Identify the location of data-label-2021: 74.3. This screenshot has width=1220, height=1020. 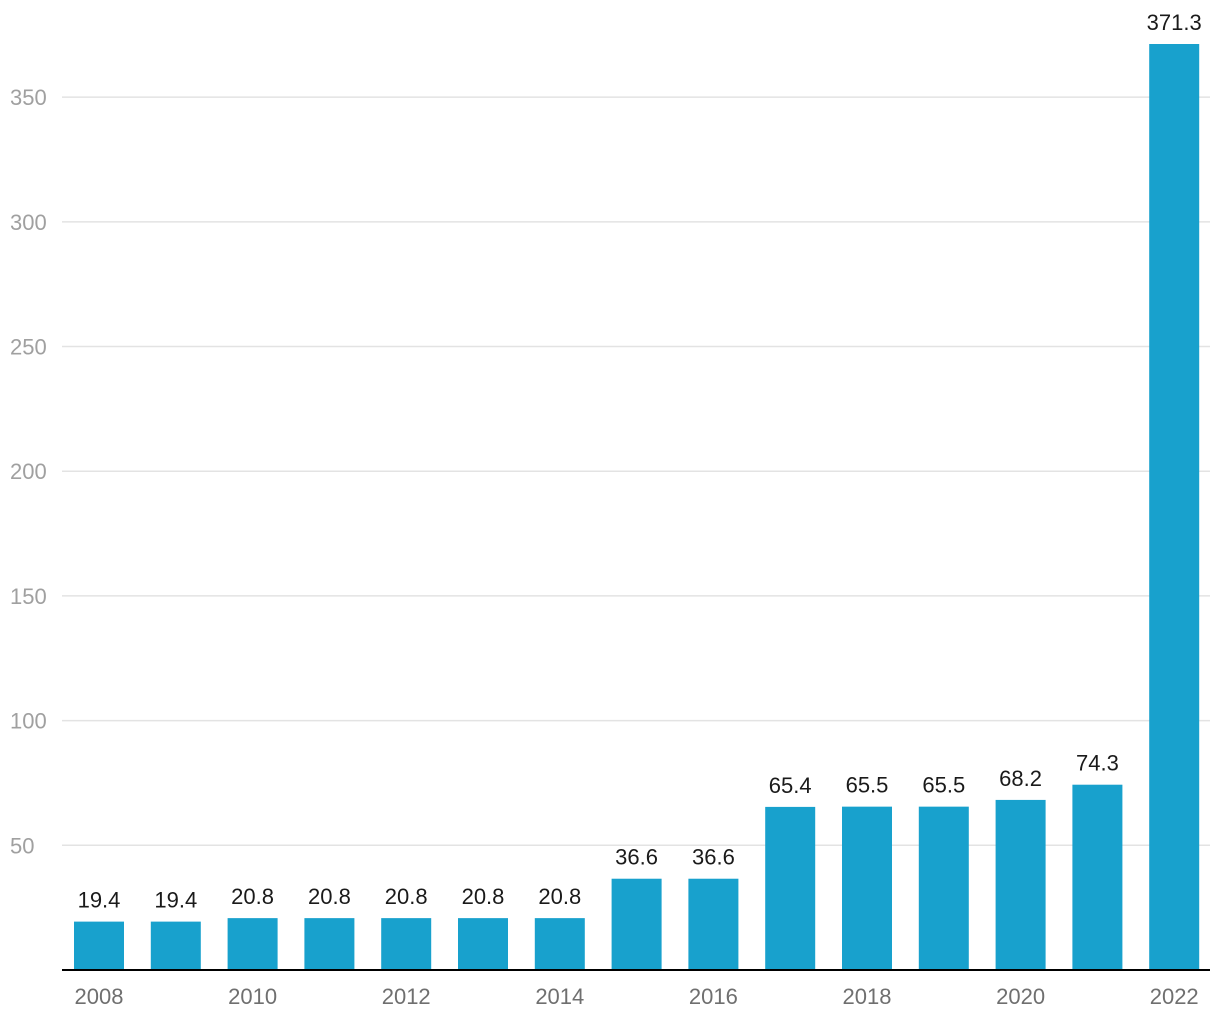
(1097, 763).